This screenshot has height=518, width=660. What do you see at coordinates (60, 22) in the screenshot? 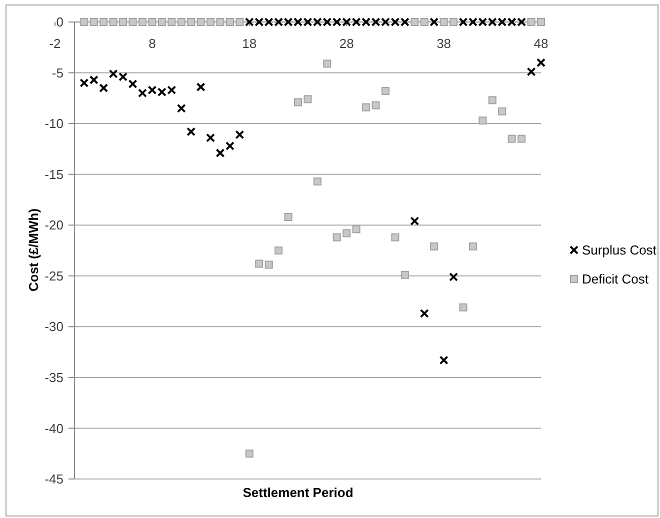
I see `y-tick-label: 0` at bounding box center [60, 22].